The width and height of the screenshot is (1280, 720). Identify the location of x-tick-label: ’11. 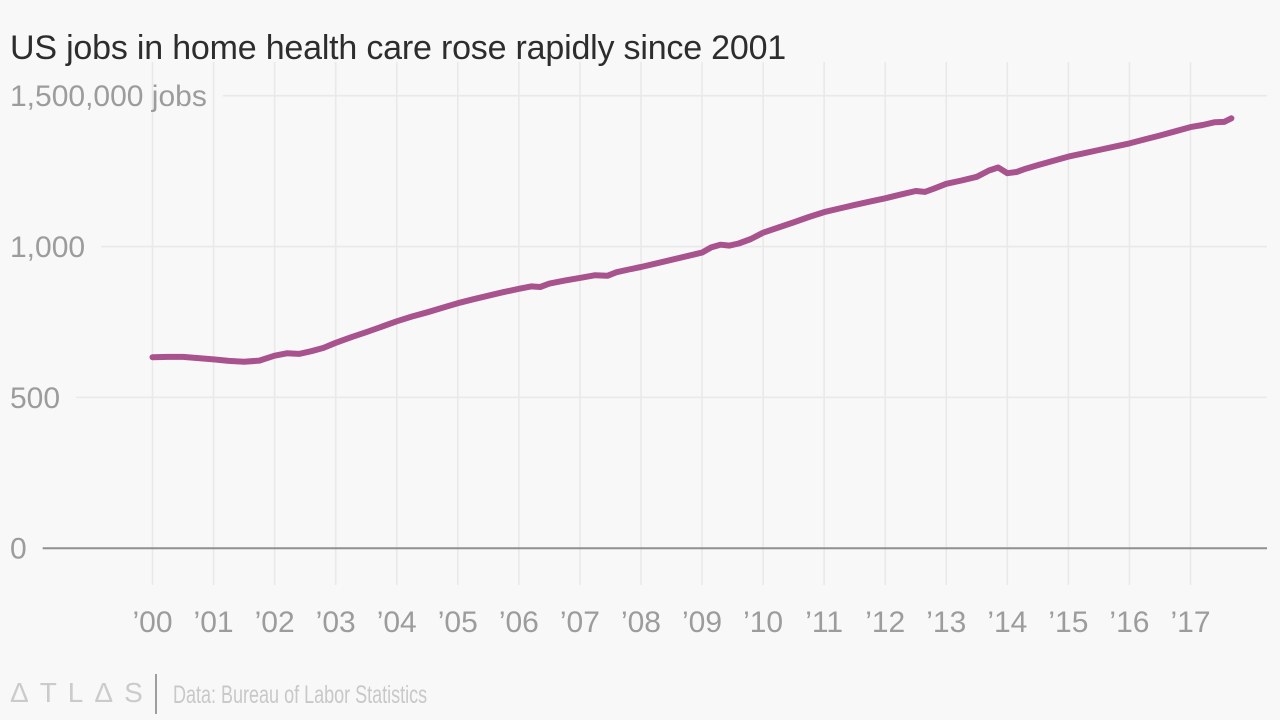
(824, 622).